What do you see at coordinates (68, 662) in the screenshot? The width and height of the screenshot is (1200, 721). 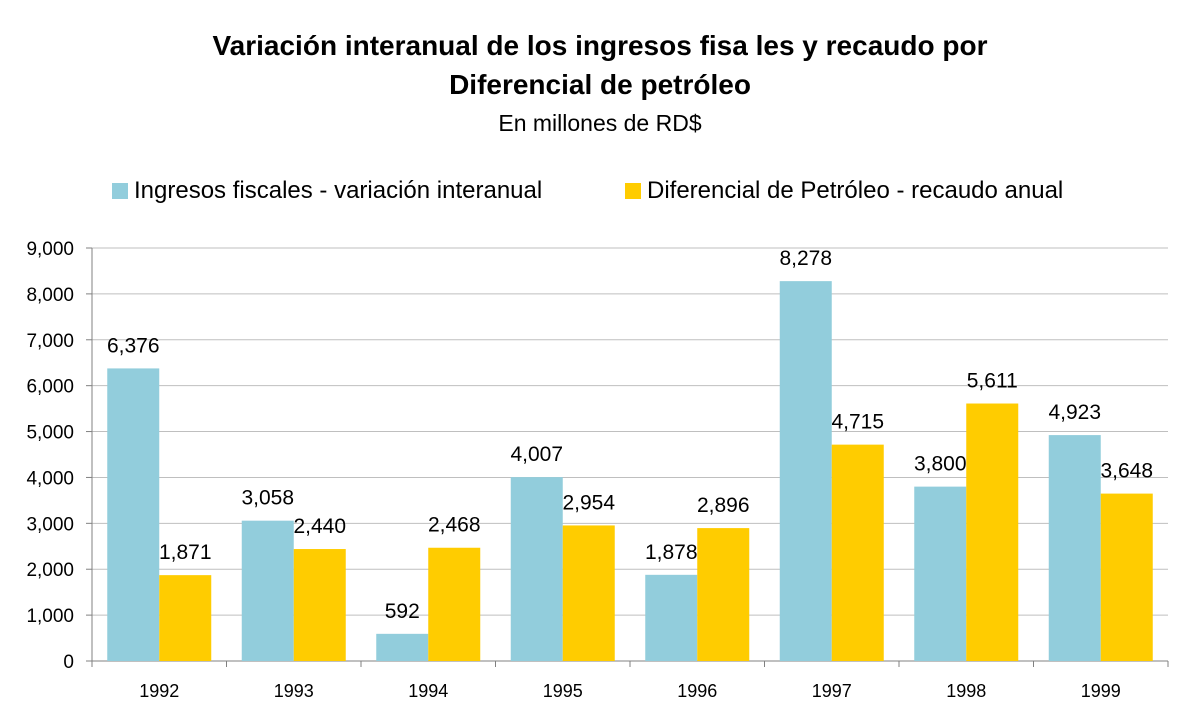 I see `y-tick-label: 0` at bounding box center [68, 662].